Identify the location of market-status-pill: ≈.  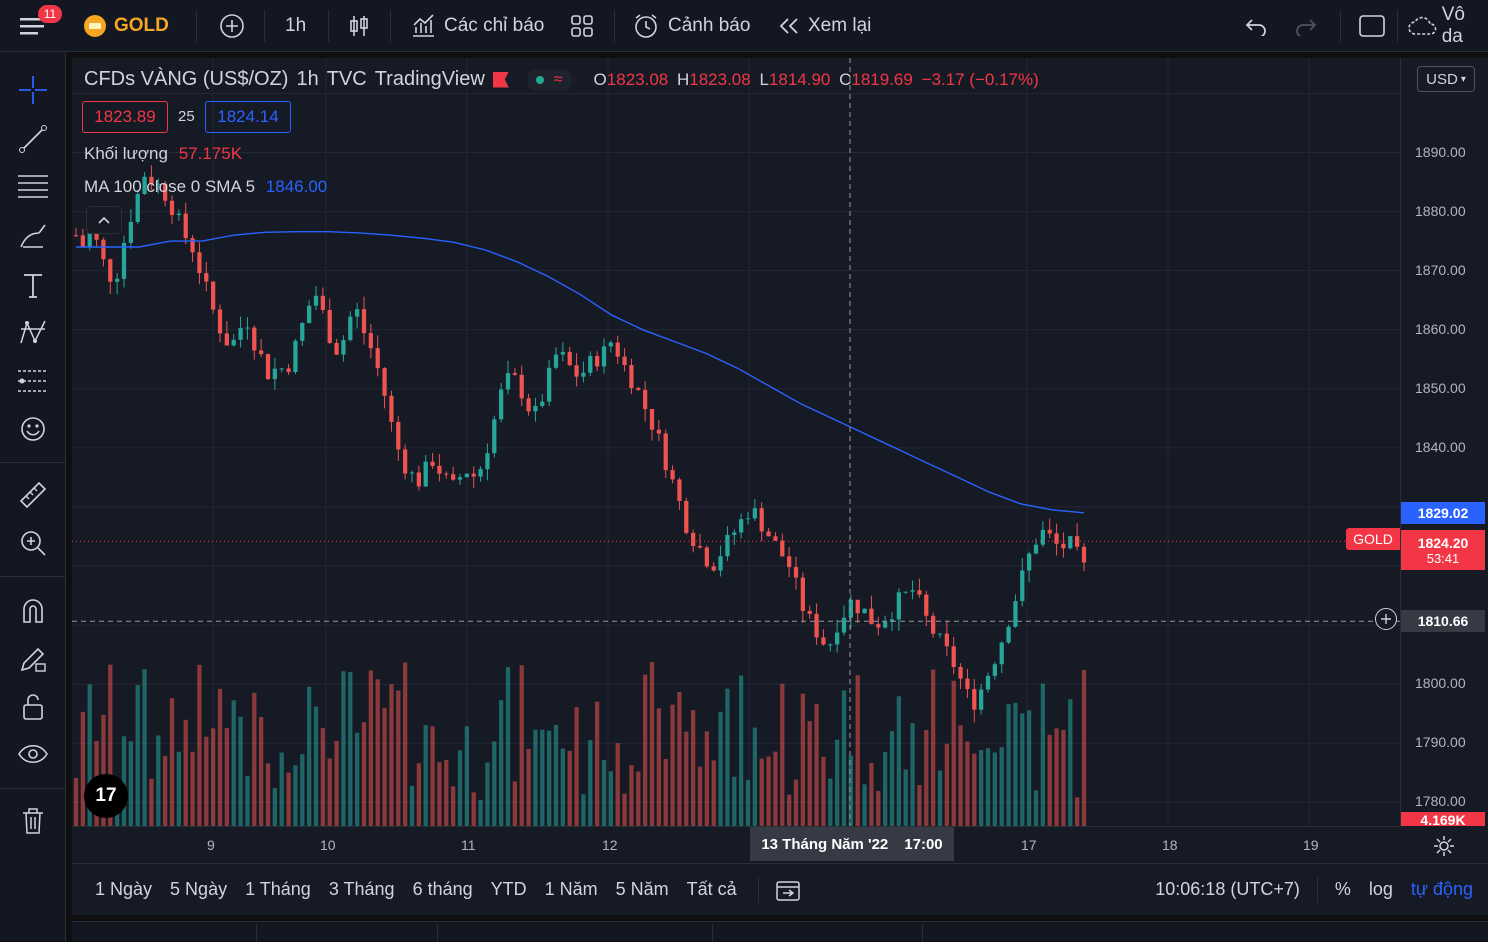
(549, 79).